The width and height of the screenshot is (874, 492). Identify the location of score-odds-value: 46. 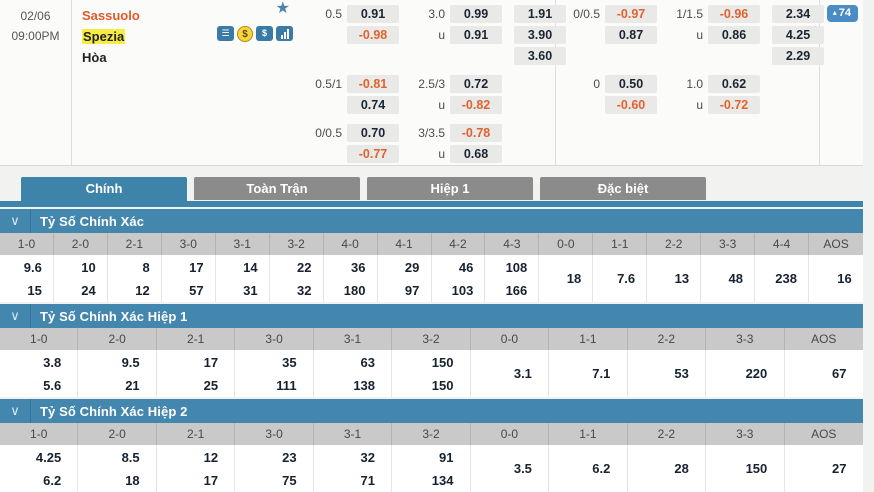
(466, 267).